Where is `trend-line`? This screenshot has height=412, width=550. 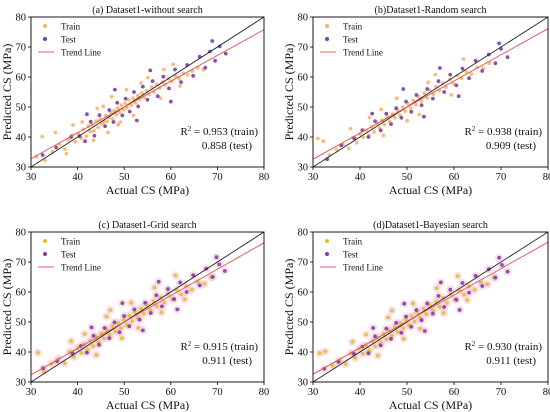
trend-line is located at coordinates (430, 308).